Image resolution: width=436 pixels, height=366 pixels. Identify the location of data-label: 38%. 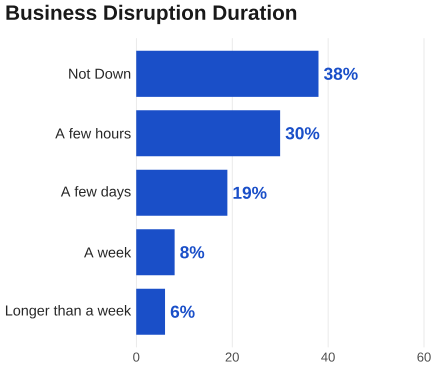
(341, 73).